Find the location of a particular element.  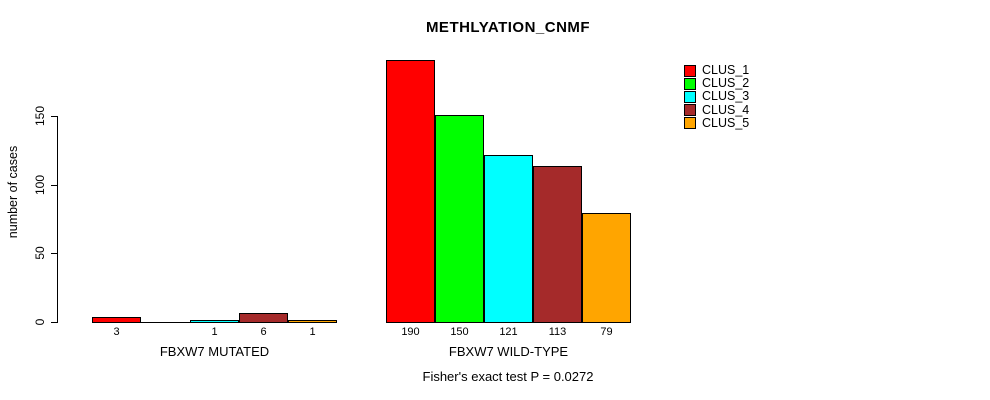

bar-value-label: 3 is located at coordinates (116, 332).